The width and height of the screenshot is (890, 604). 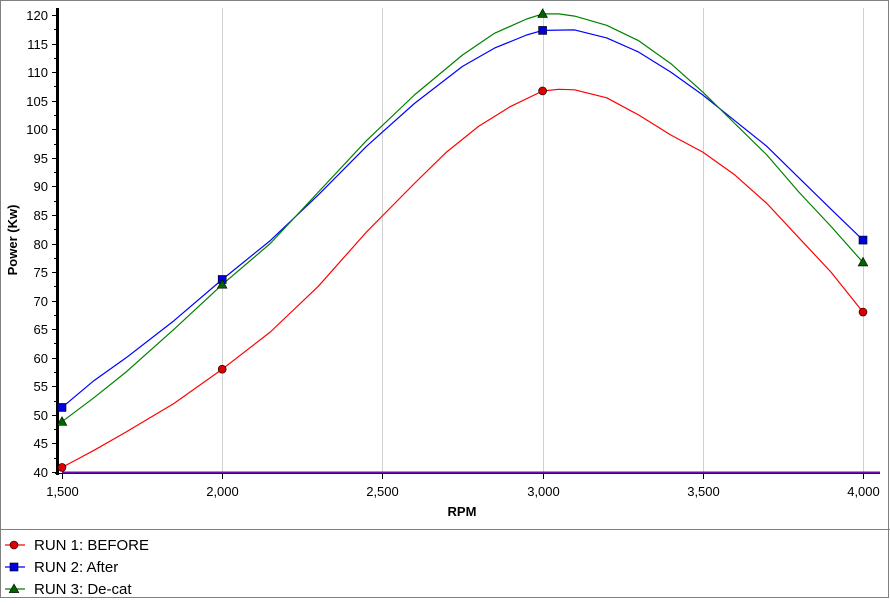 I want to click on x-tick-label: 2,500, so click(x=382, y=491).